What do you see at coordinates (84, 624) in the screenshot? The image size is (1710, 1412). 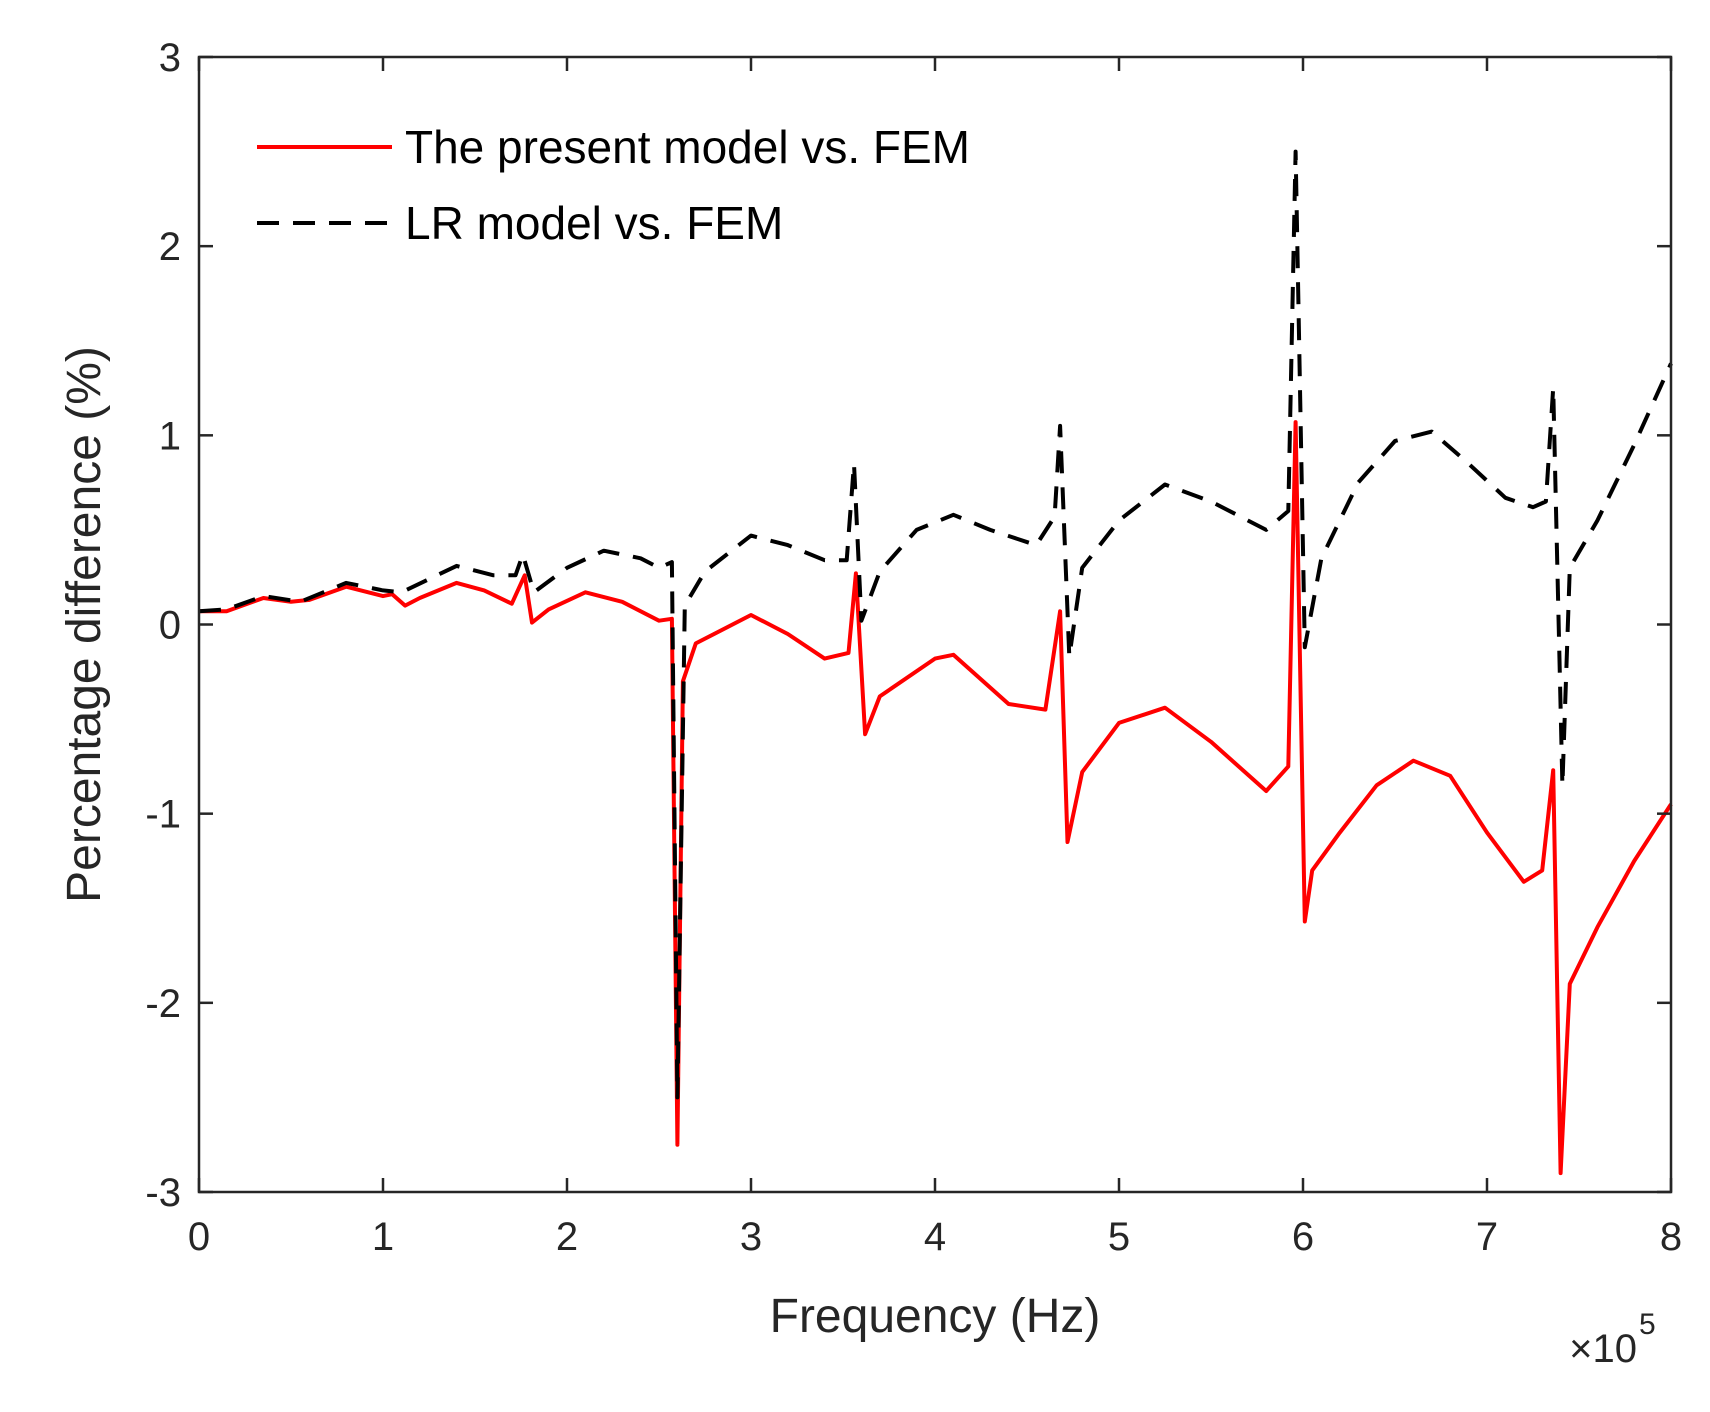 I see `y-axis-title: Percentage difference (%)` at bounding box center [84, 624].